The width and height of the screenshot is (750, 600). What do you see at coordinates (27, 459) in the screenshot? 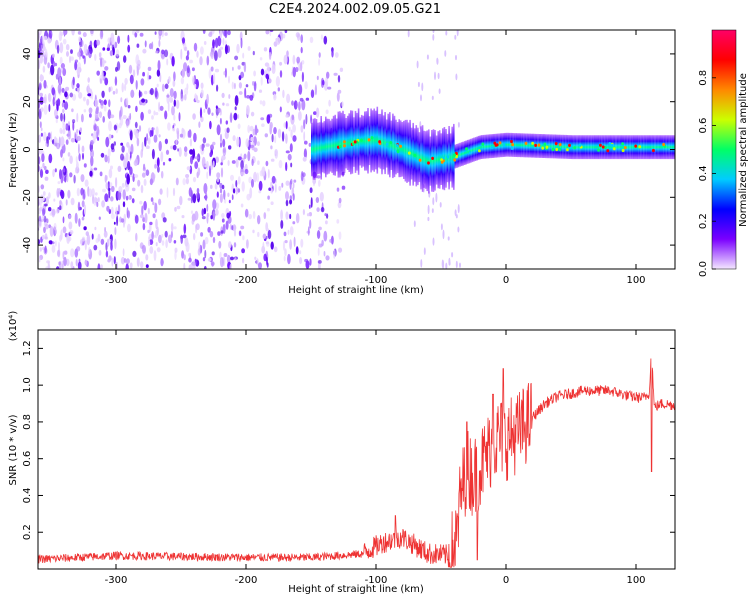
I see `snr-y-tick-label-2: 0.6` at bounding box center [27, 459].